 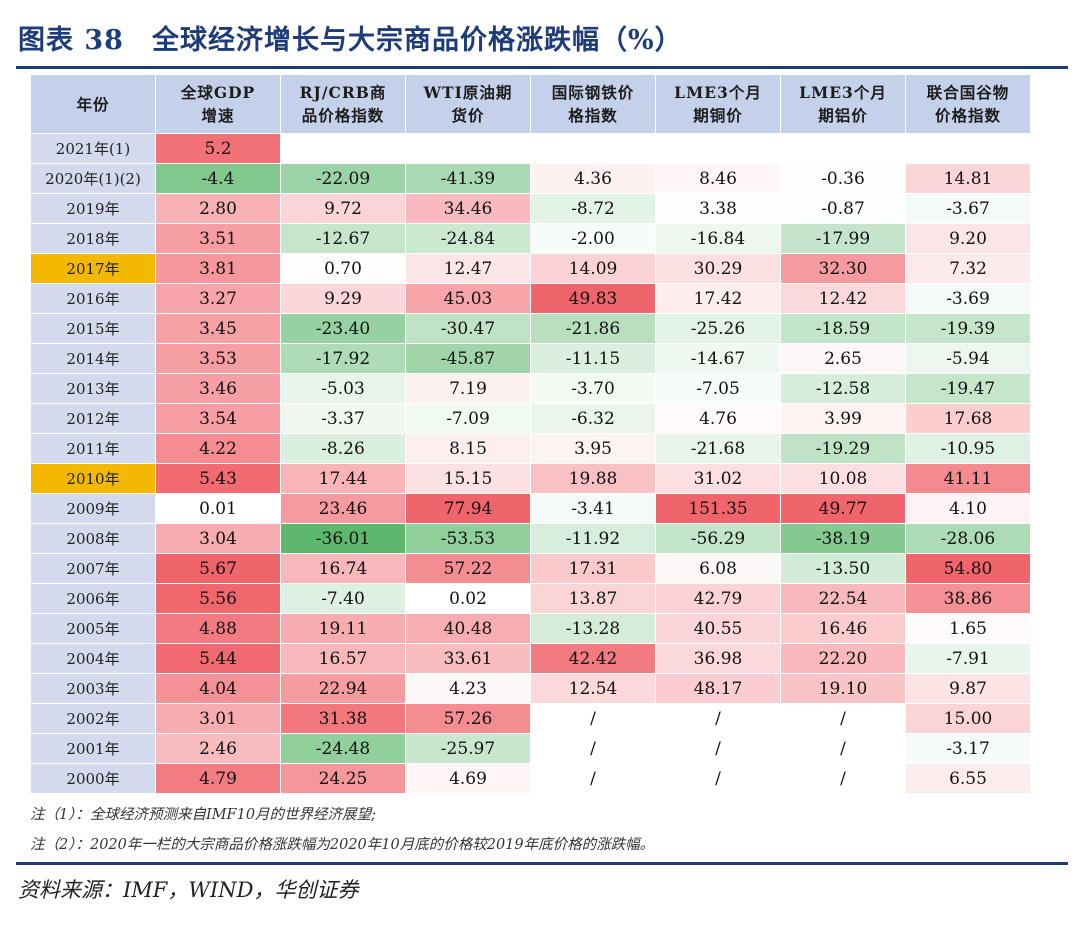 What do you see at coordinates (93, 718) in the screenshot?
I see `year-cell: 2002年` at bounding box center [93, 718].